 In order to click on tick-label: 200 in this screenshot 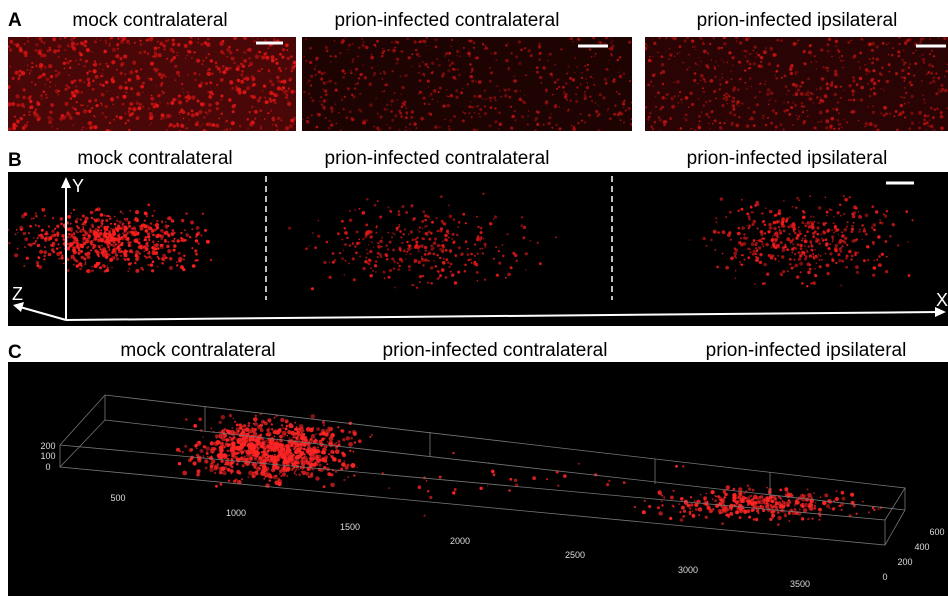, I will do `click(904, 562)`.